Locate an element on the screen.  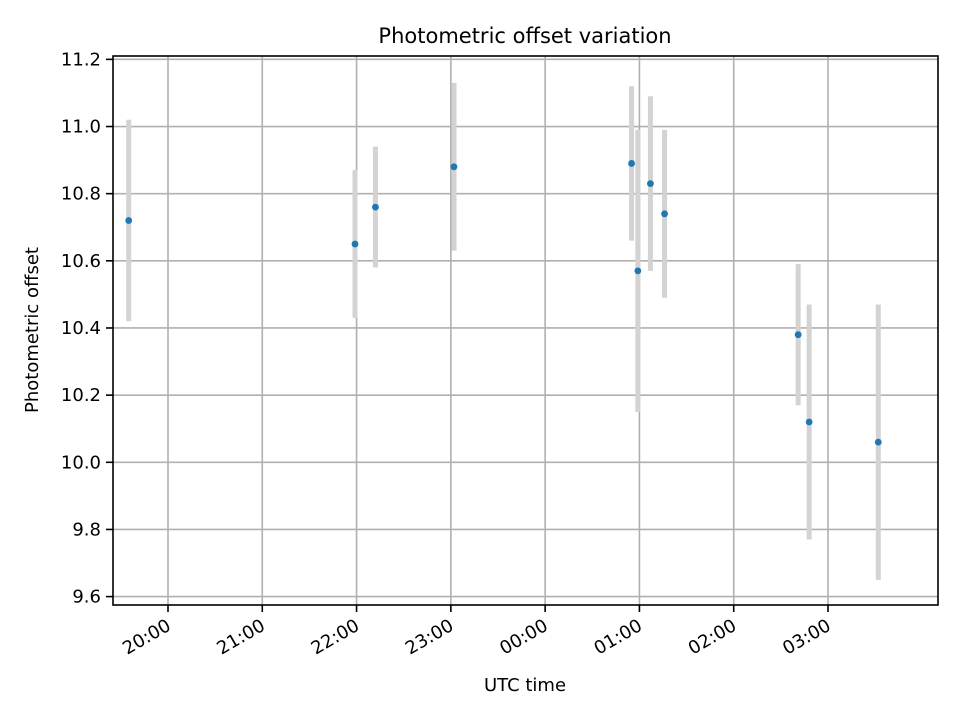
y-tick-label: 10.4 is located at coordinates (81, 328).